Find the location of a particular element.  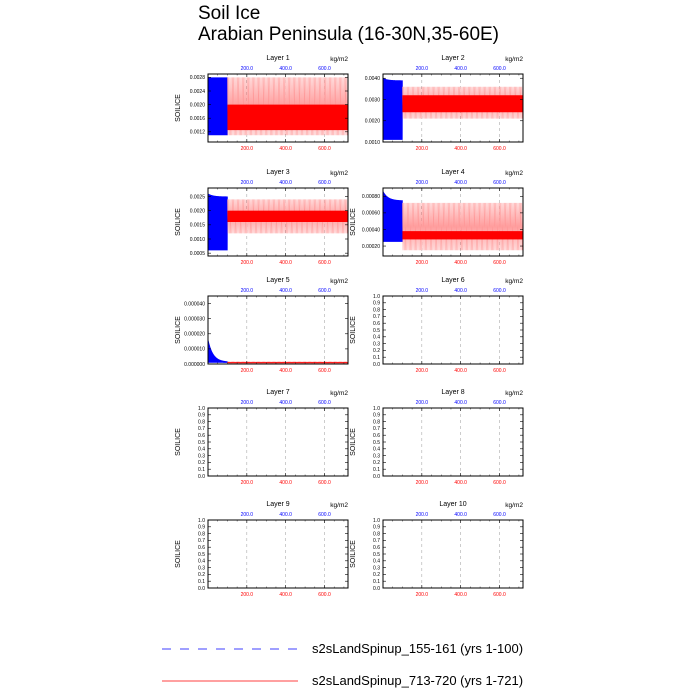

y-tick-label: 0.00020 is located at coordinates (371, 247).